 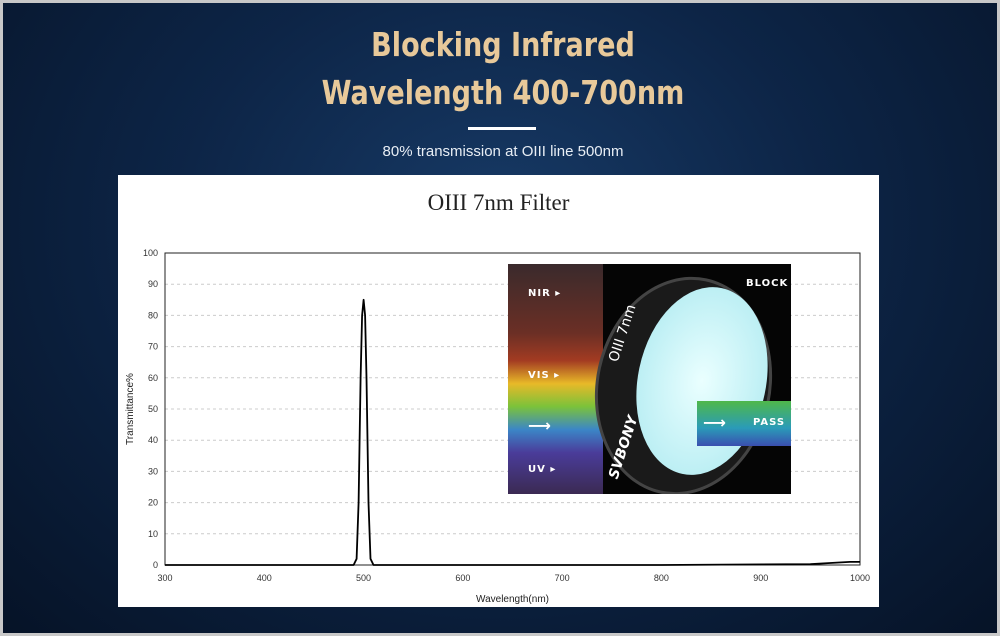 I want to click on y-tick-label: 80, so click(x=153, y=315).